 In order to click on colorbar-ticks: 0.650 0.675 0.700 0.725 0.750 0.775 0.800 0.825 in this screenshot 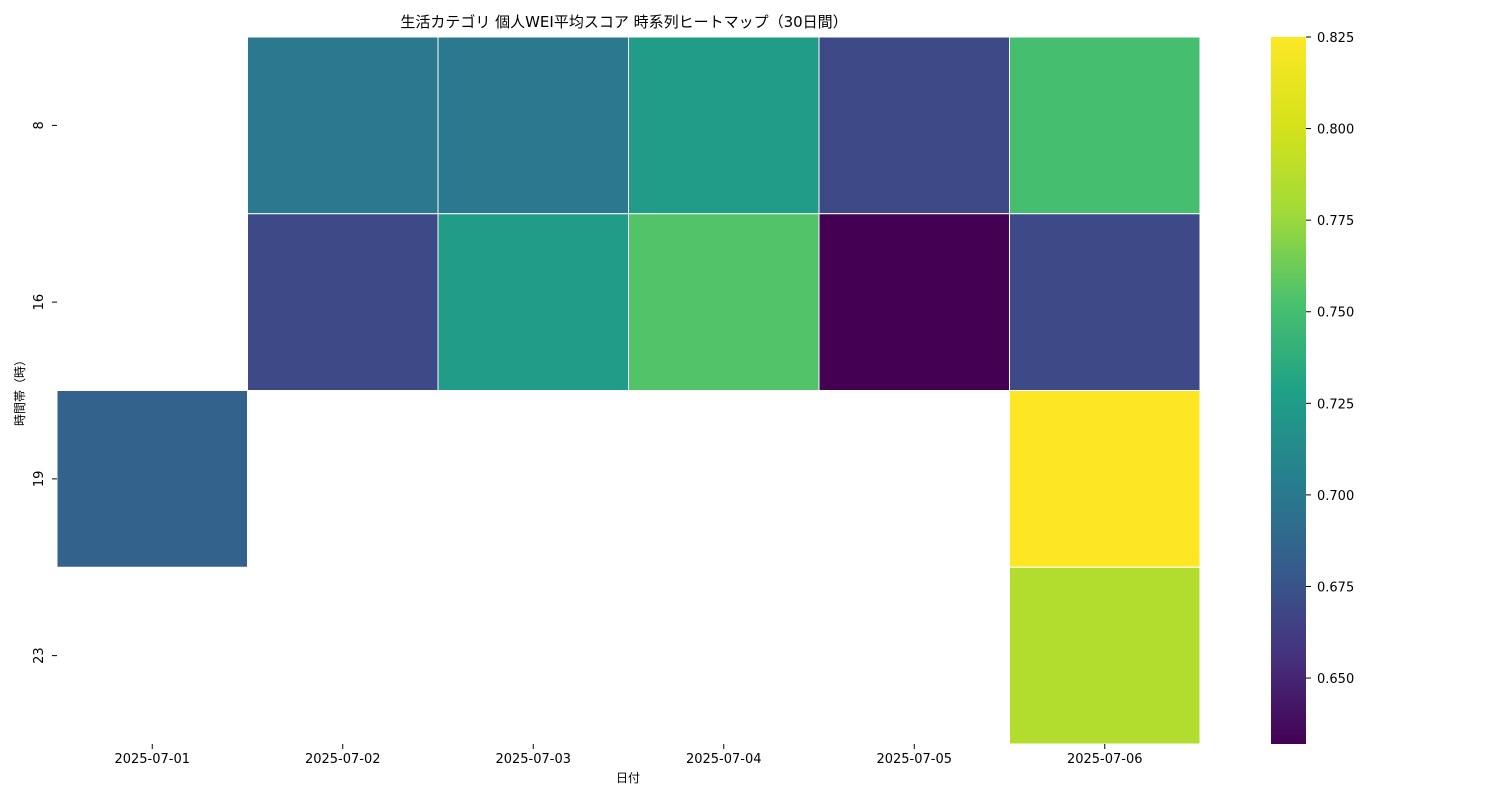, I will do `click(1330, 359)`.